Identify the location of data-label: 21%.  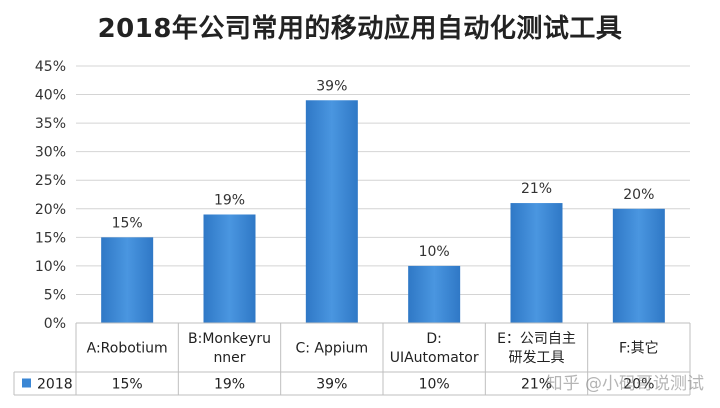
(536, 189).